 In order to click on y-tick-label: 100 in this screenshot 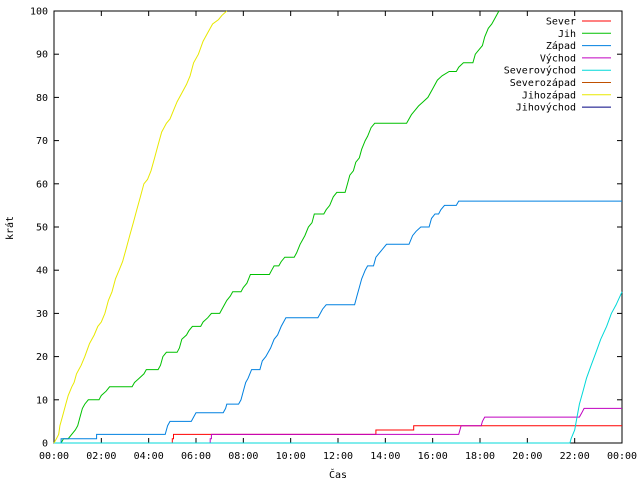, I will do `click(39, 12)`.